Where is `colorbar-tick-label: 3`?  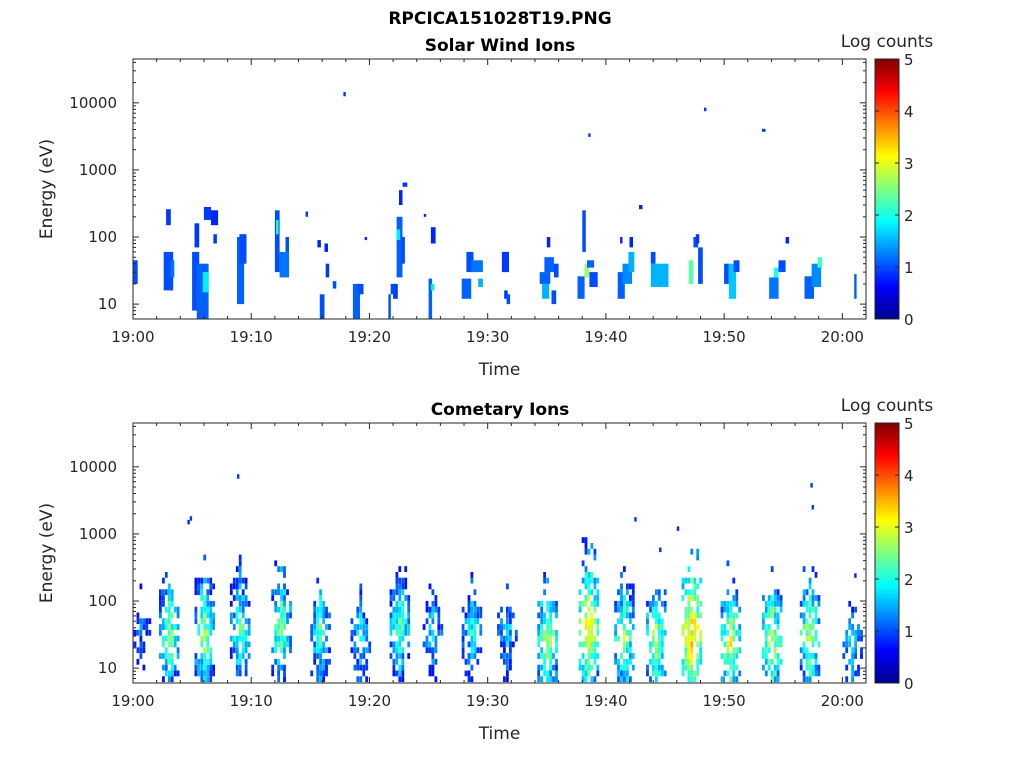
colorbar-tick-label: 3 is located at coordinates (909, 528).